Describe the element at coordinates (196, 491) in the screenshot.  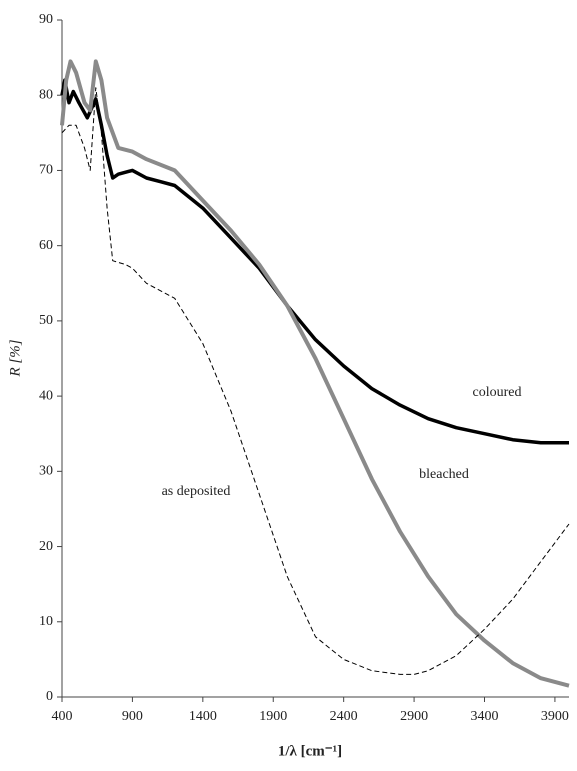
I see `annotation: as deposited` at that location.